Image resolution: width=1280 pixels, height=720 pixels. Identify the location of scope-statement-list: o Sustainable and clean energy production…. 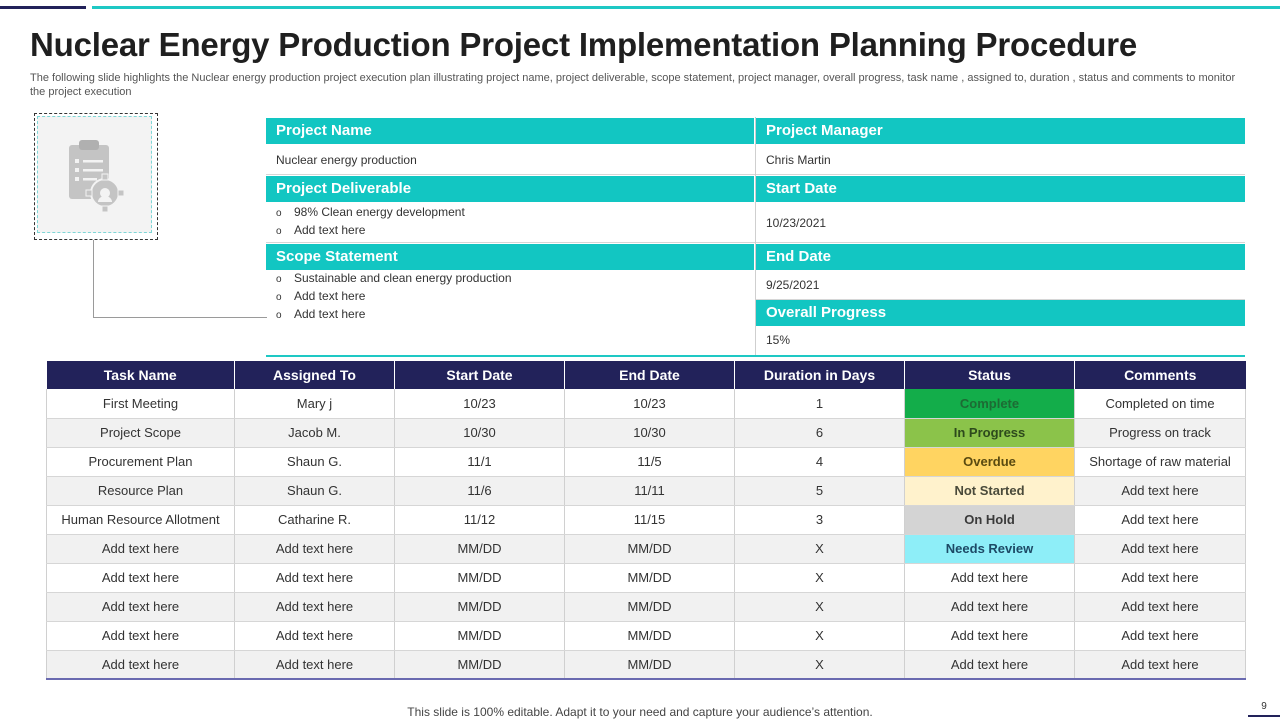
(389, 297).